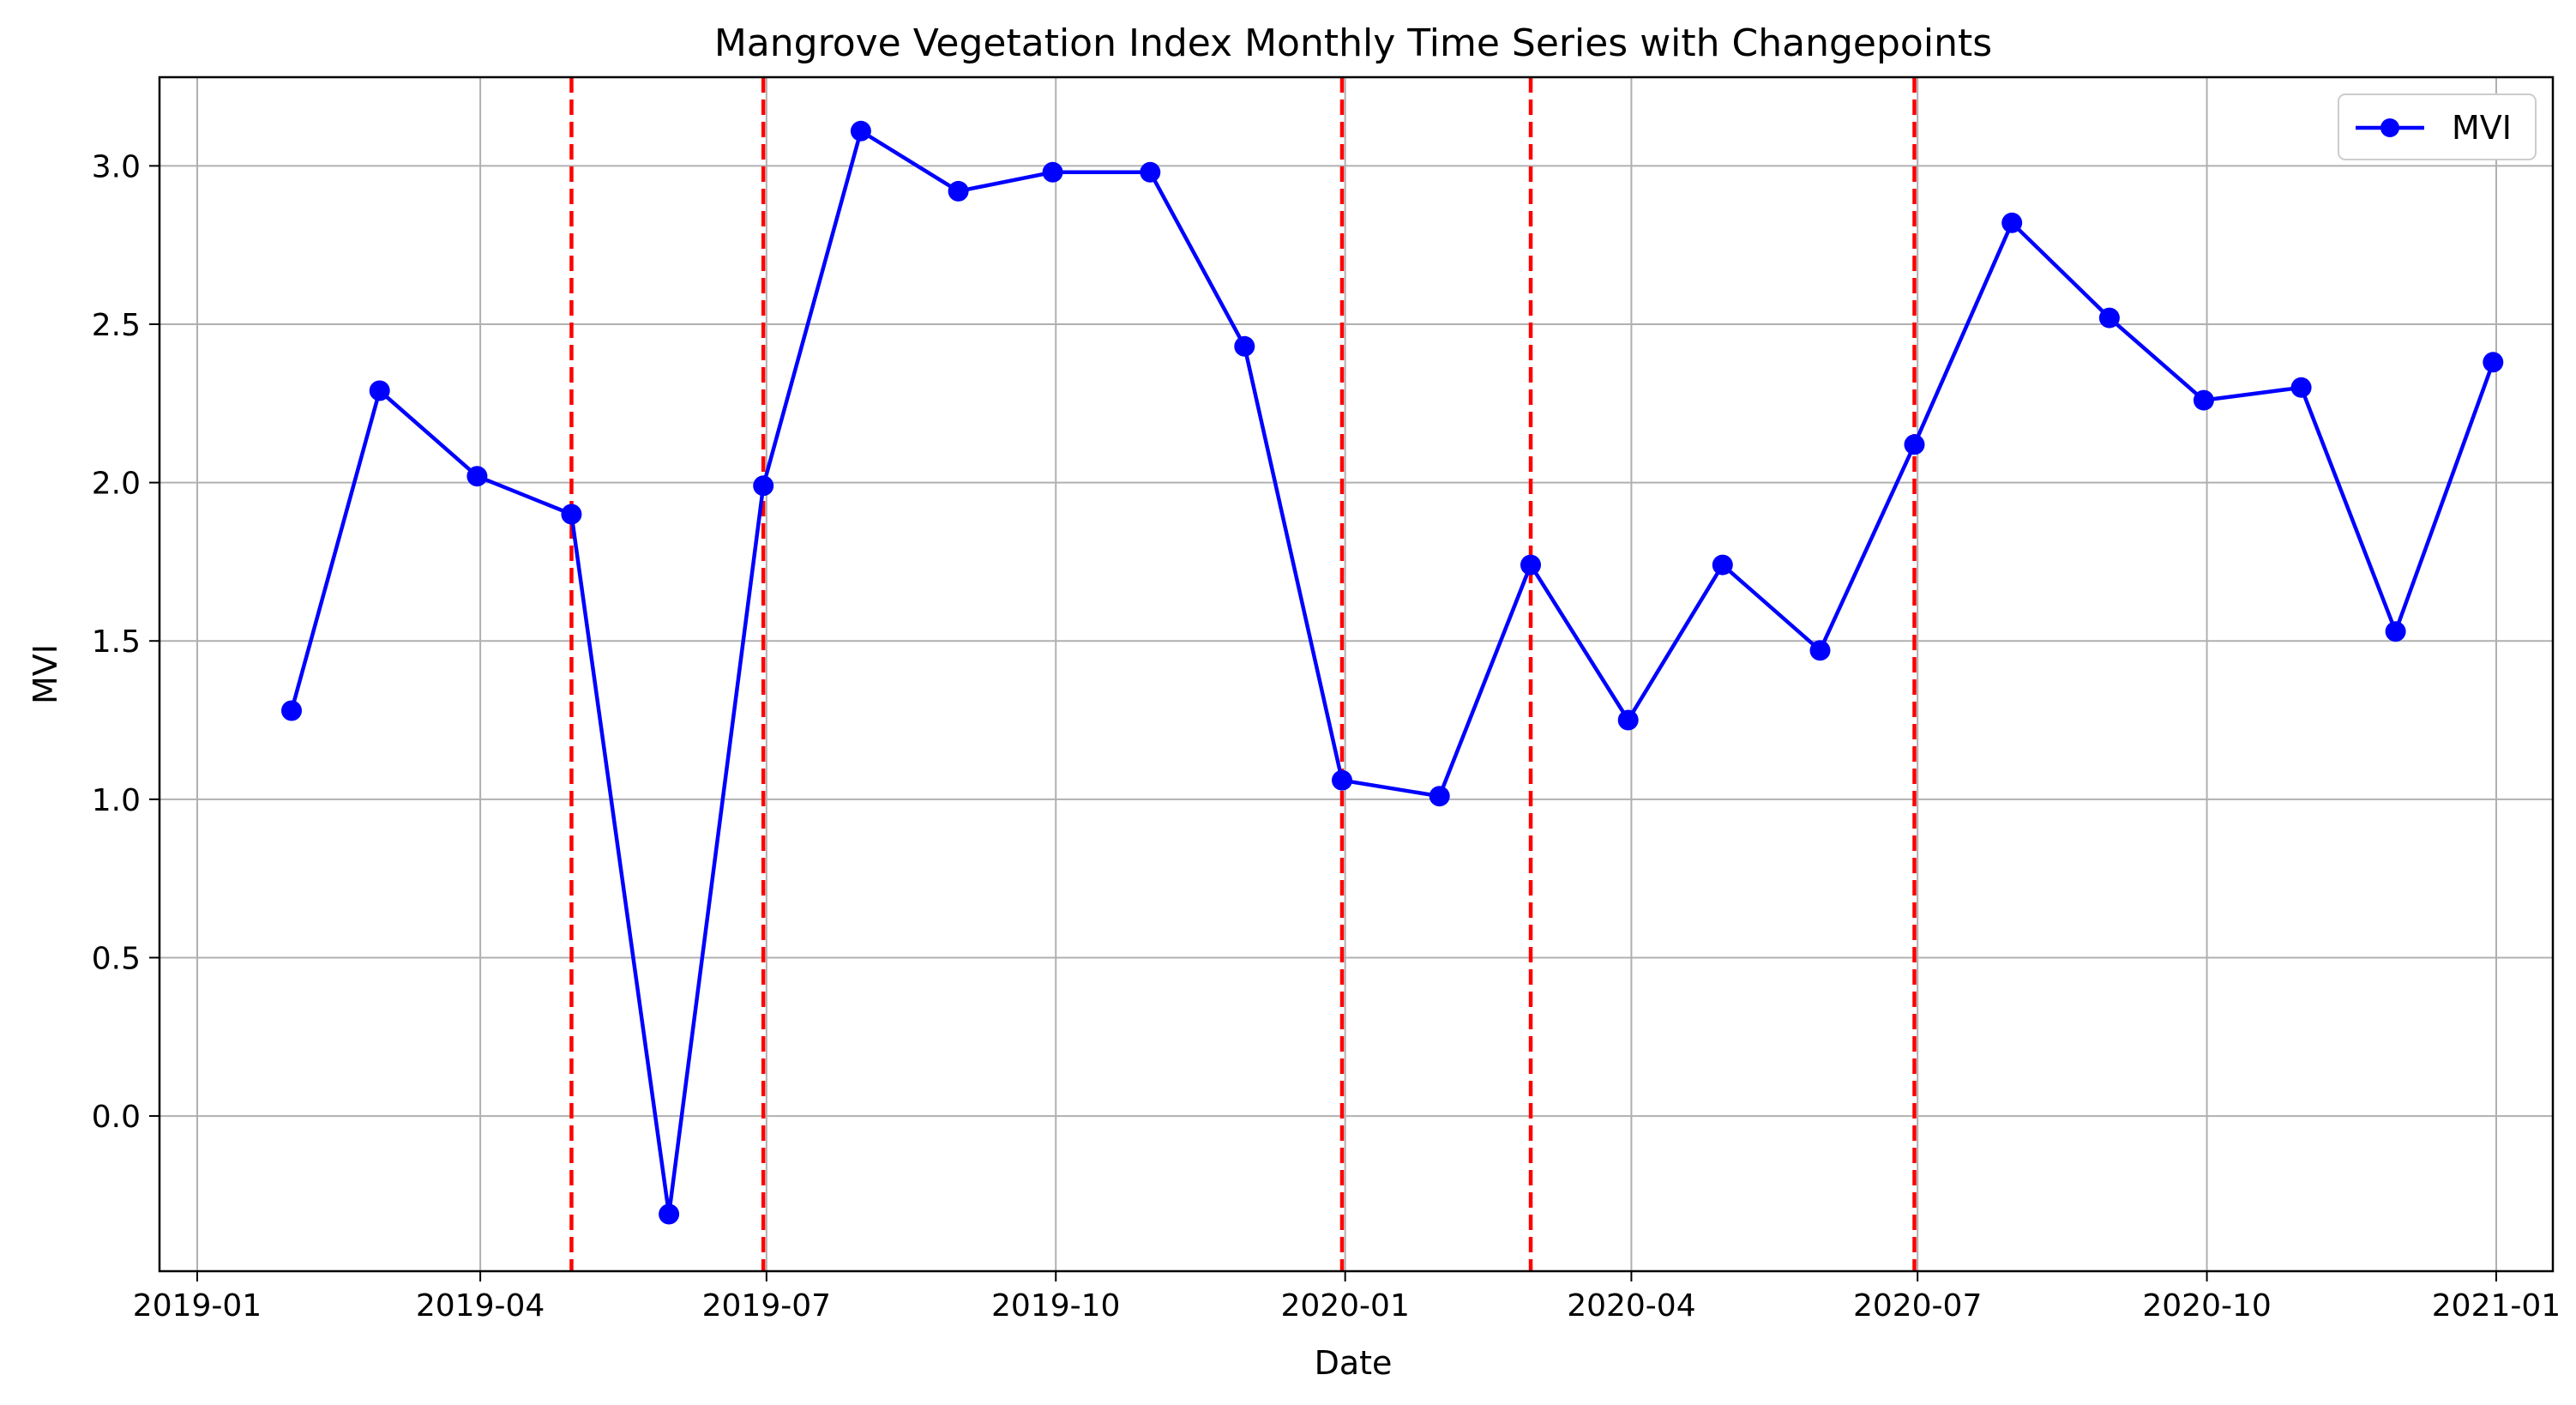  I want to click on x-tick-label: 2020-01, so click(1344, 1306).